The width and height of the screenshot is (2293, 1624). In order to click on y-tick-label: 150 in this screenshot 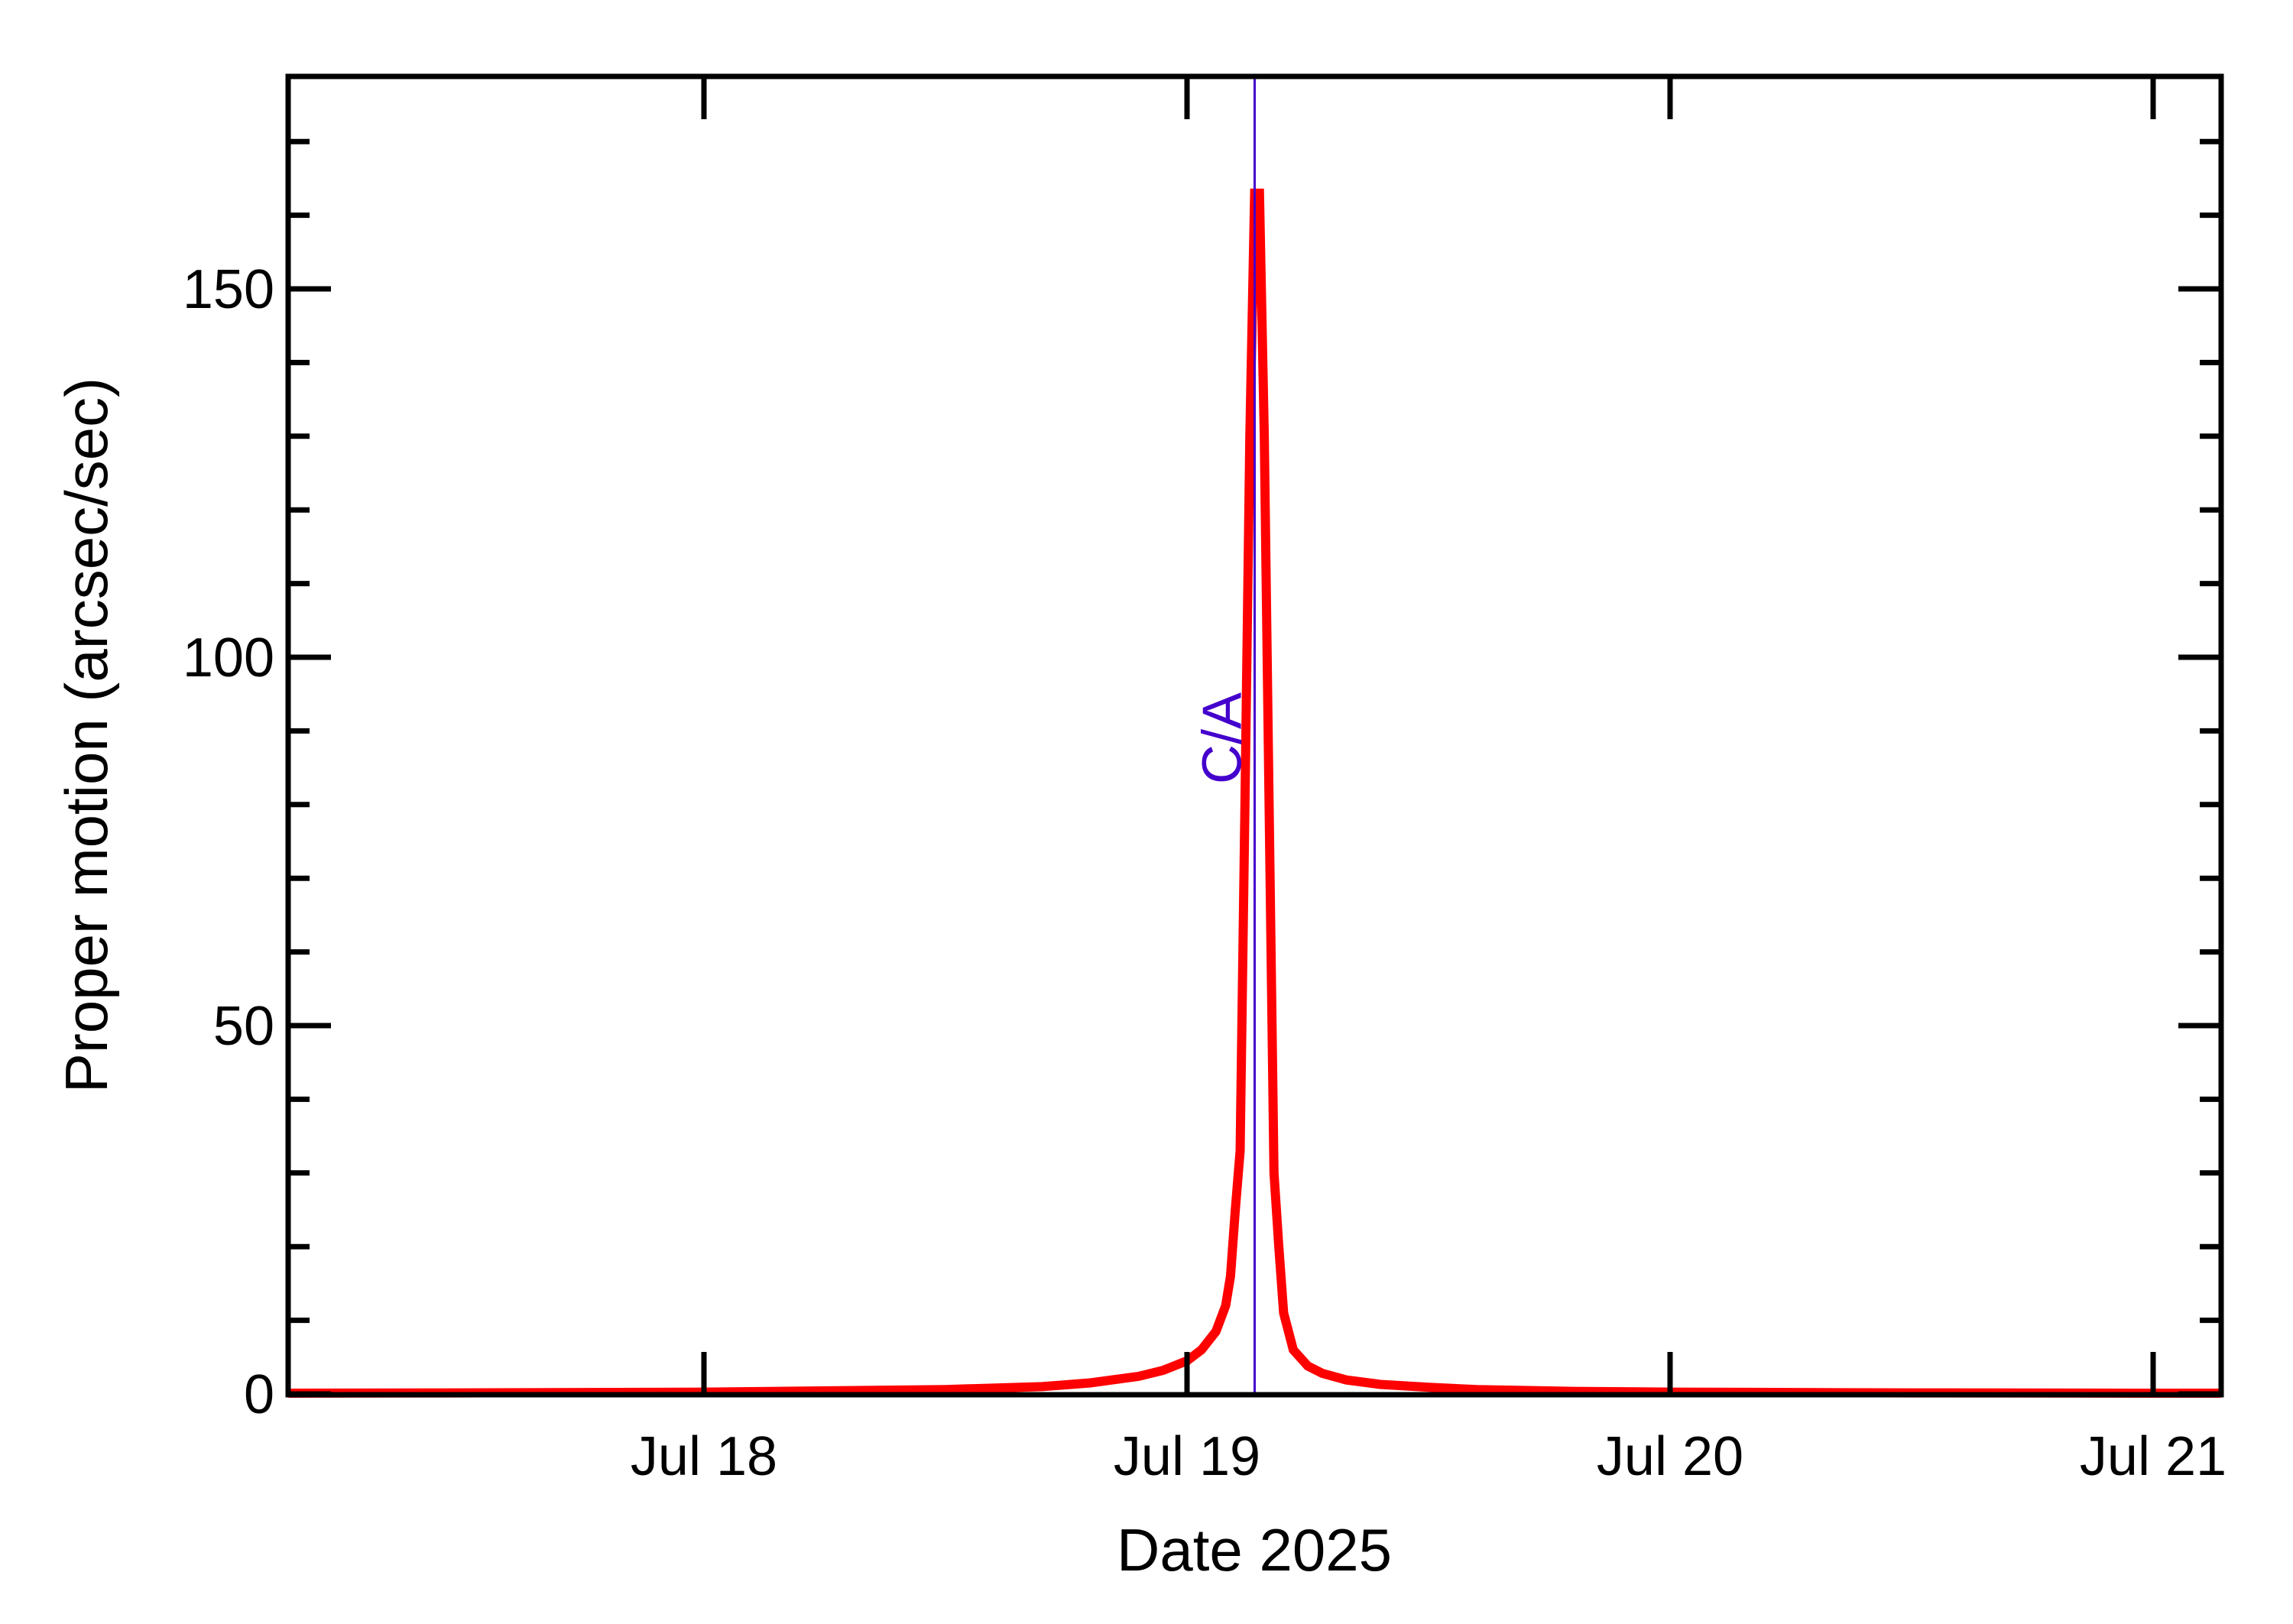, I will do `click(229, 289)`.